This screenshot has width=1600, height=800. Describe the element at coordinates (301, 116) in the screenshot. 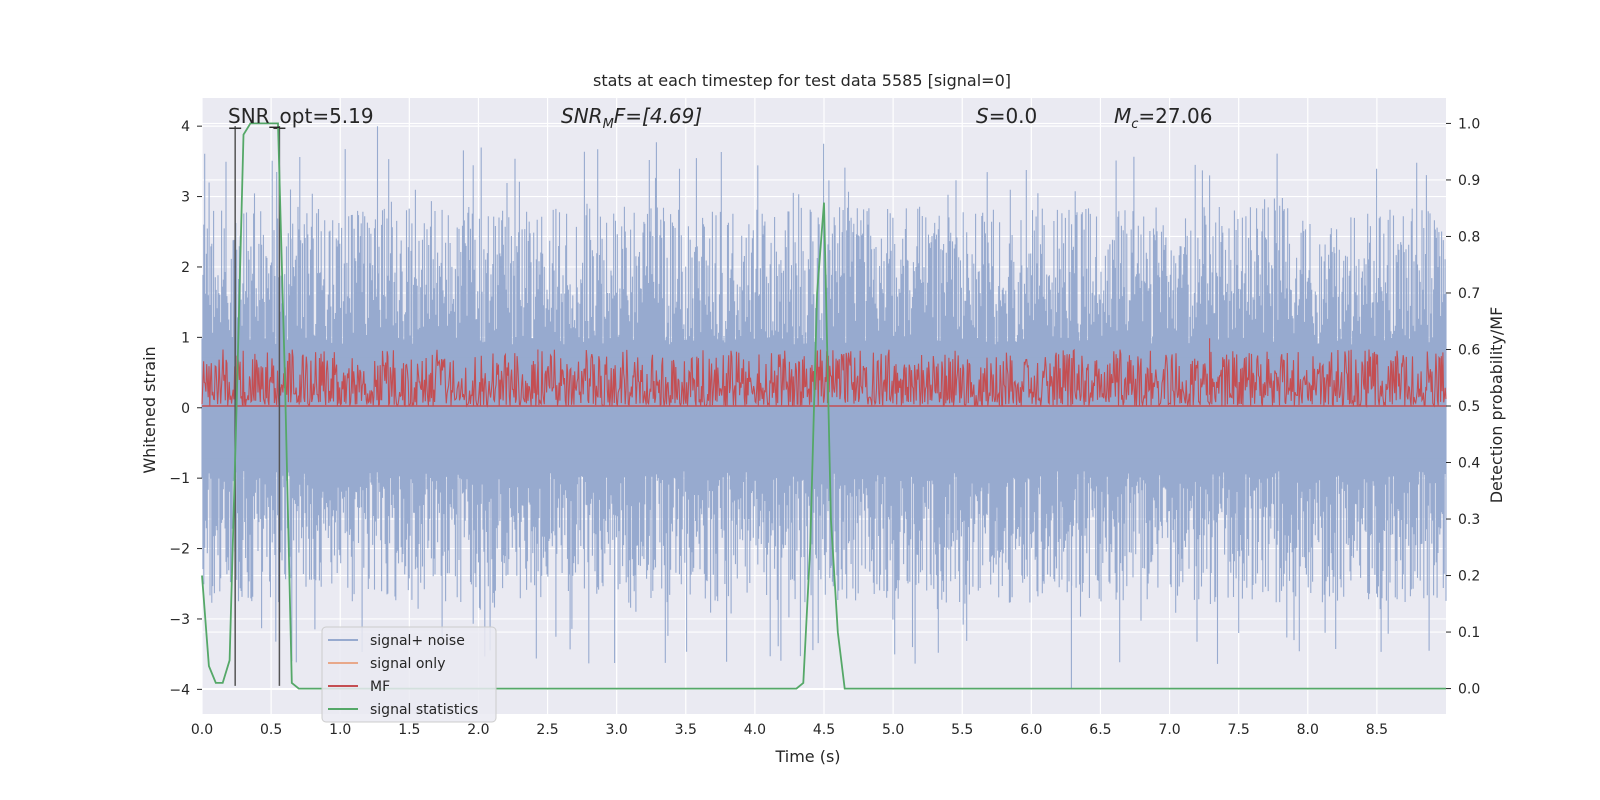

I see `snr-opt-annotation: SNR_opt=5.19` at that location.